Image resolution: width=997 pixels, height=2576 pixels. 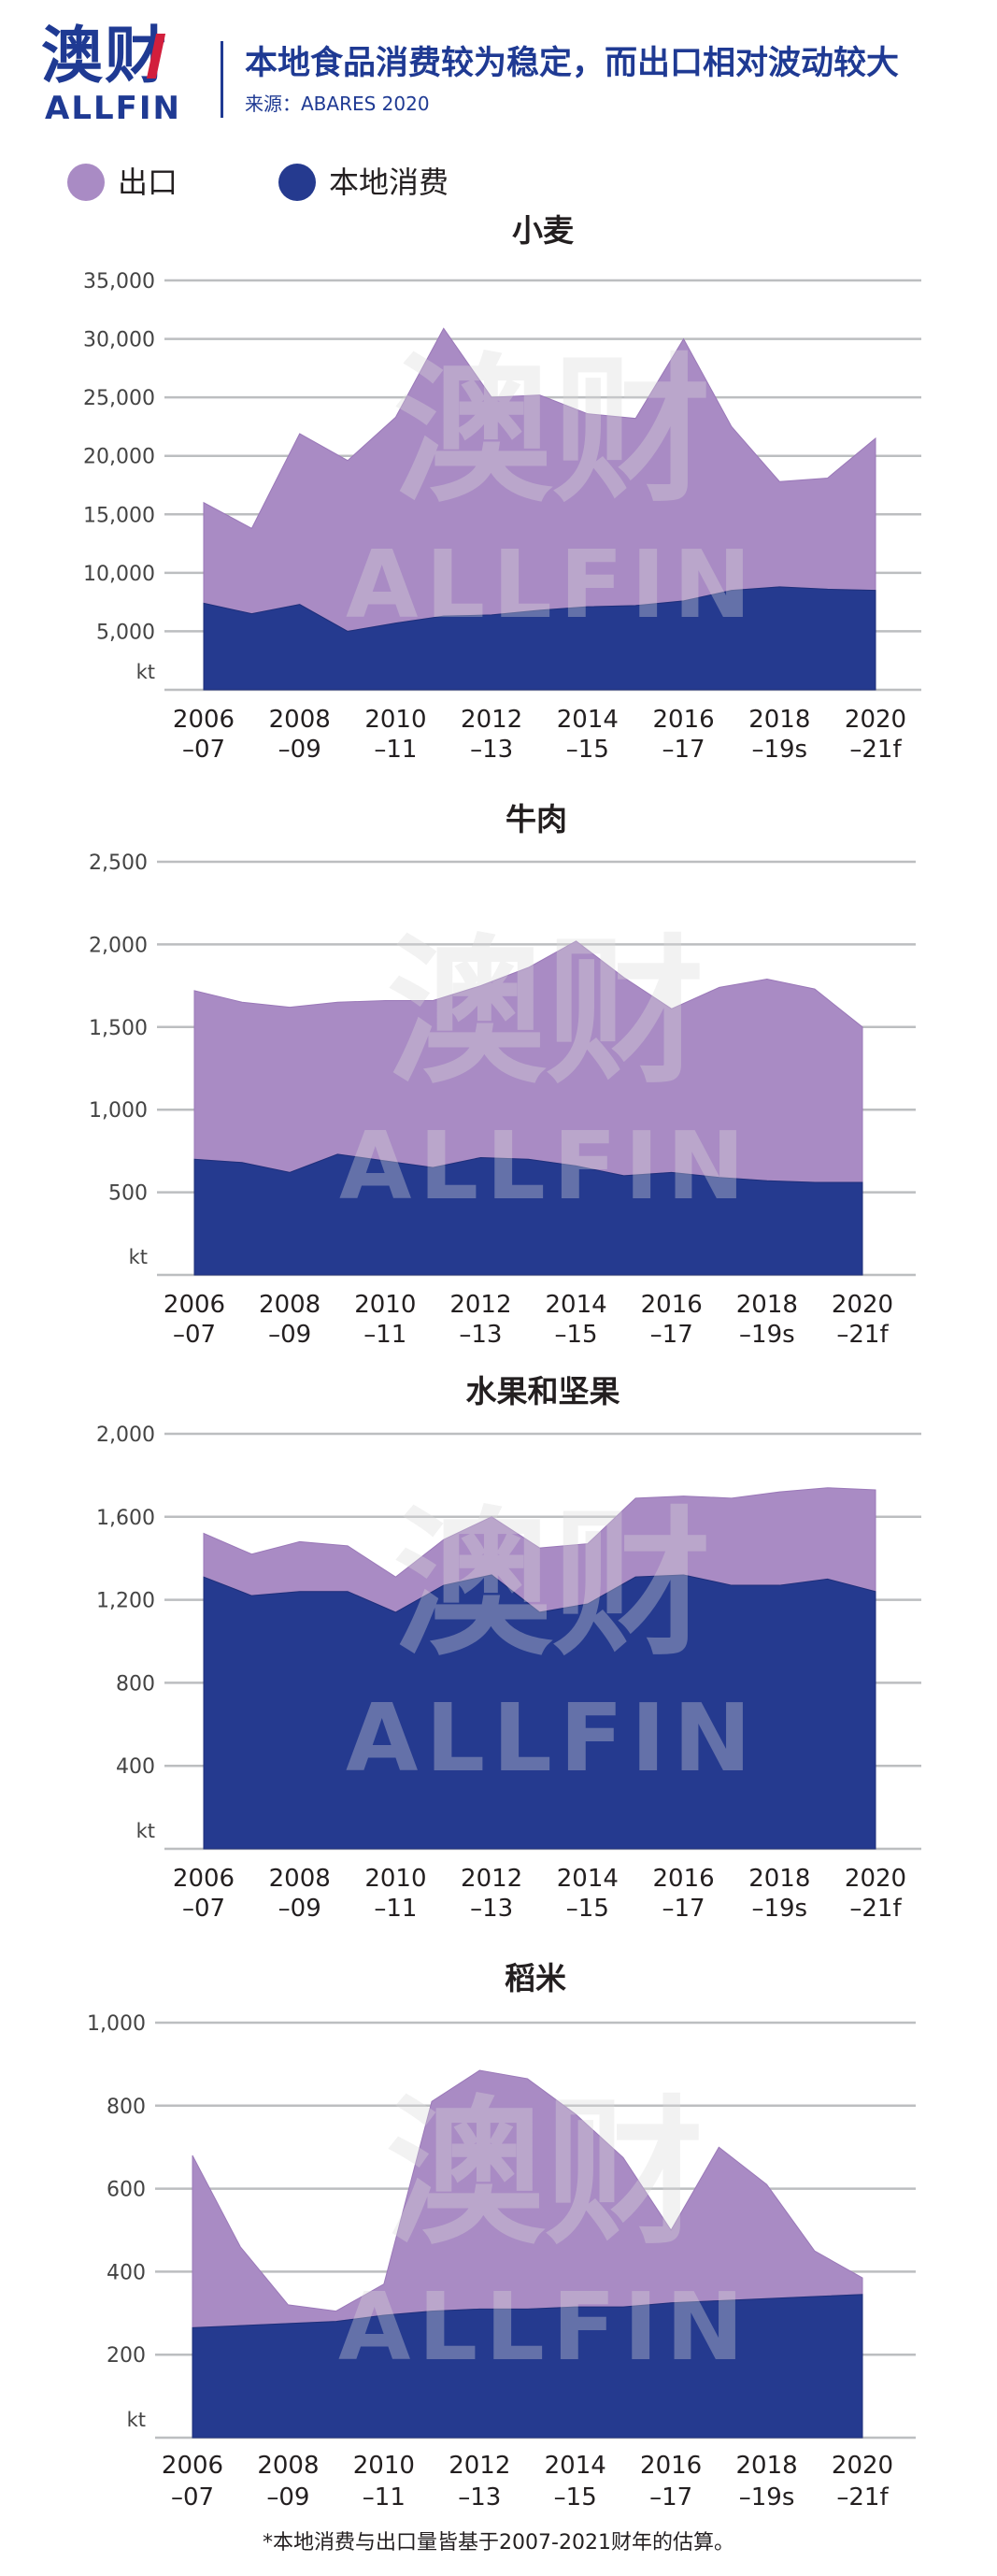 I want to click on logo-english-text: ALLFIN, so click(x=113, y=108).